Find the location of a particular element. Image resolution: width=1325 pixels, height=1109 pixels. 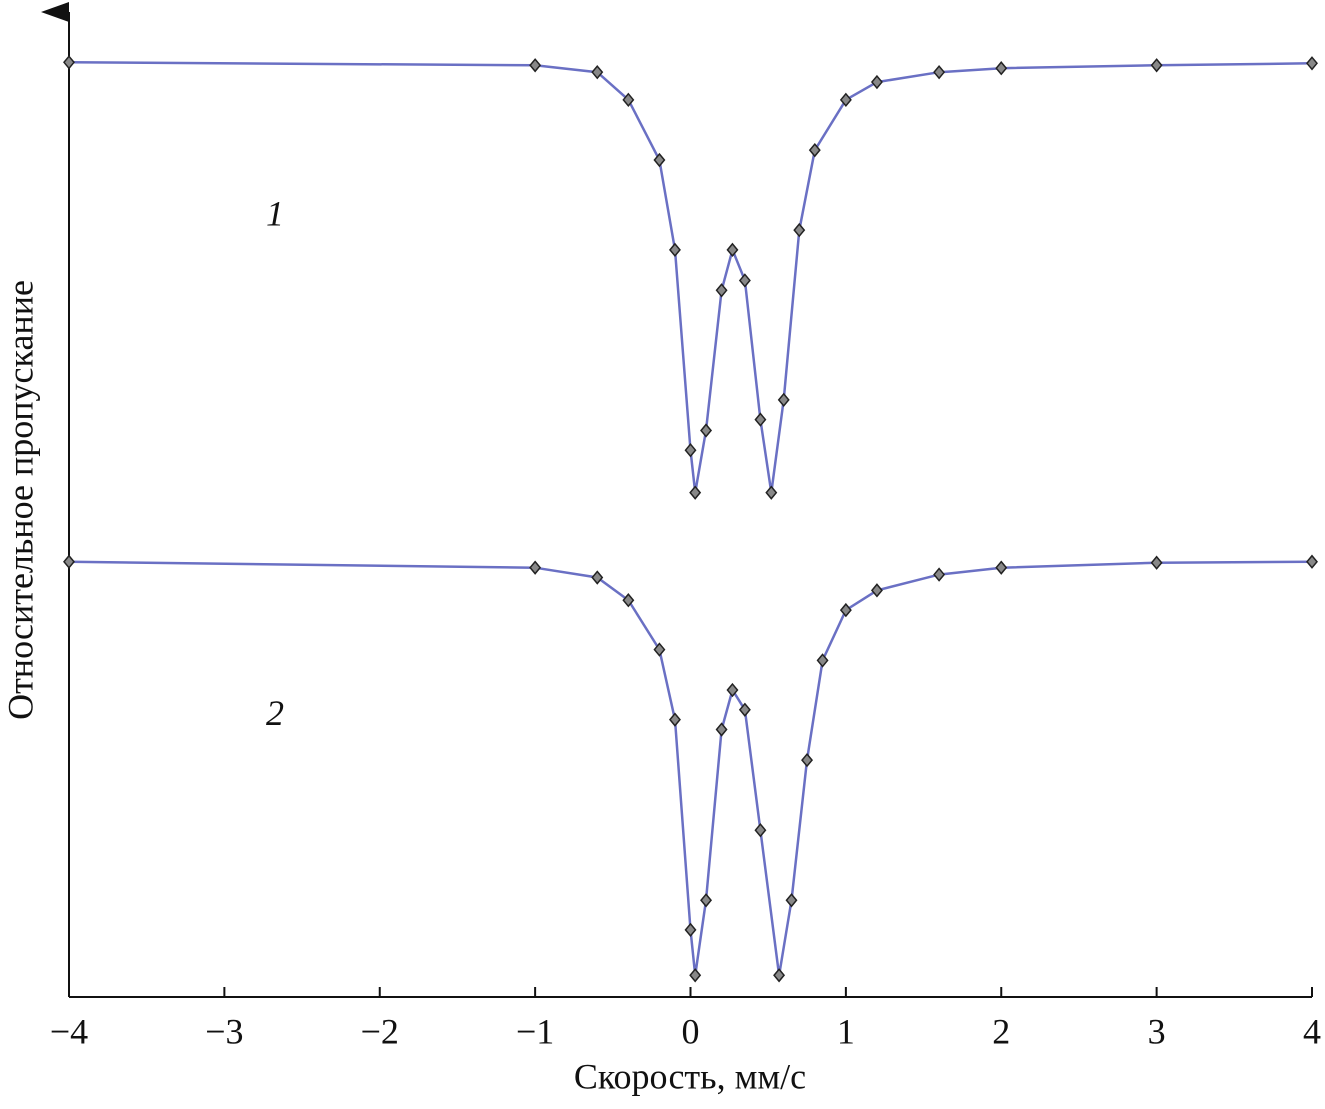

y-axis-title: Относительное пропускание is located at coordinates (20, 500).